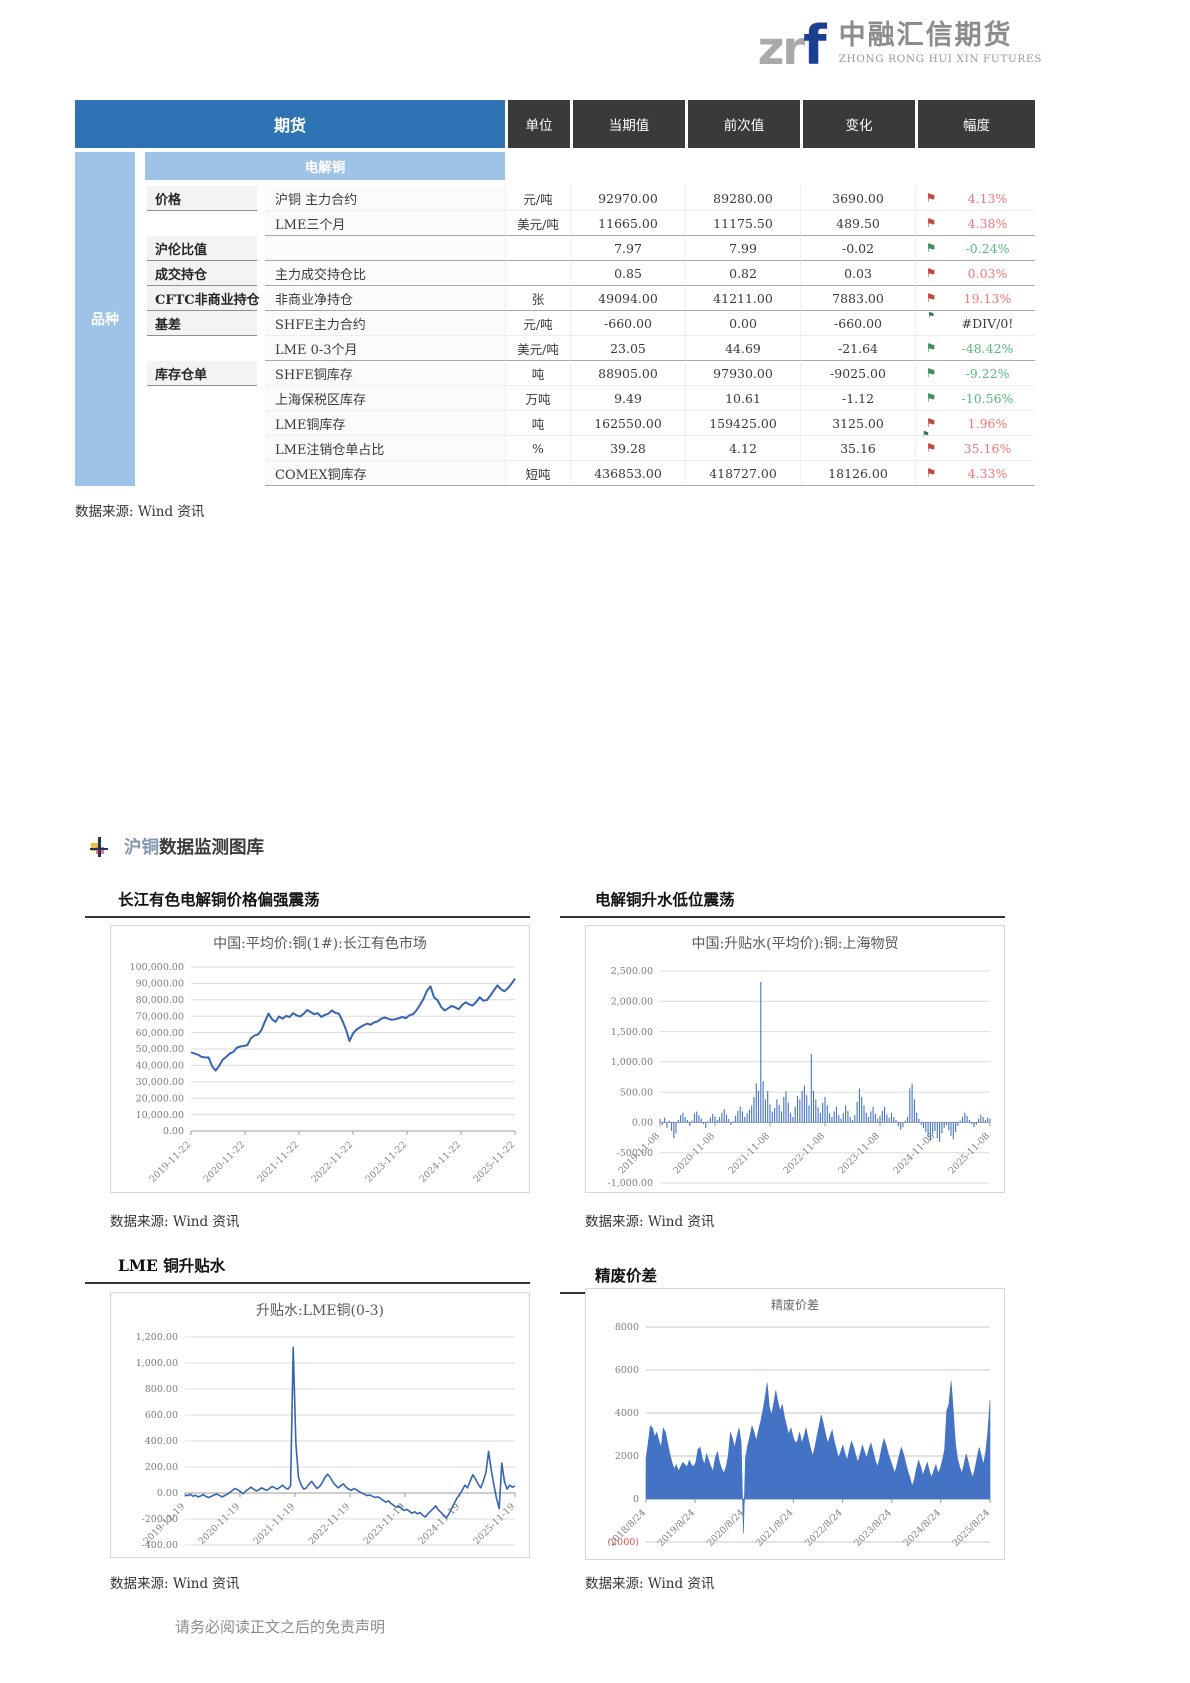  What do you see at coordinates (742, 423) in the screenshot?
I see `previous-value: 159425.00` at bounding box center [742, 423].